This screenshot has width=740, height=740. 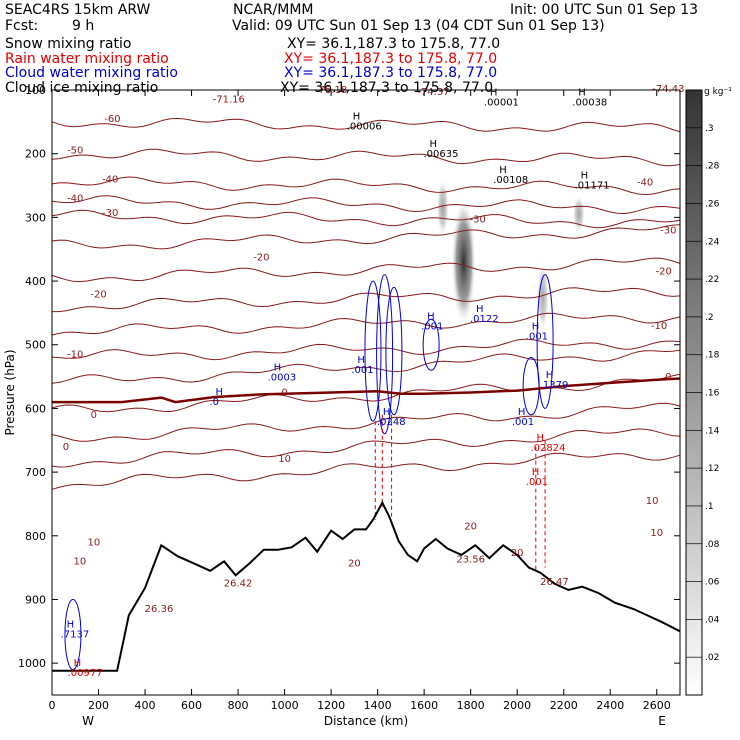 What do you see at coordinates (35, 281) in the screenshot?
I see `ytick-label-3: 400` at bounding box center [35, 281].